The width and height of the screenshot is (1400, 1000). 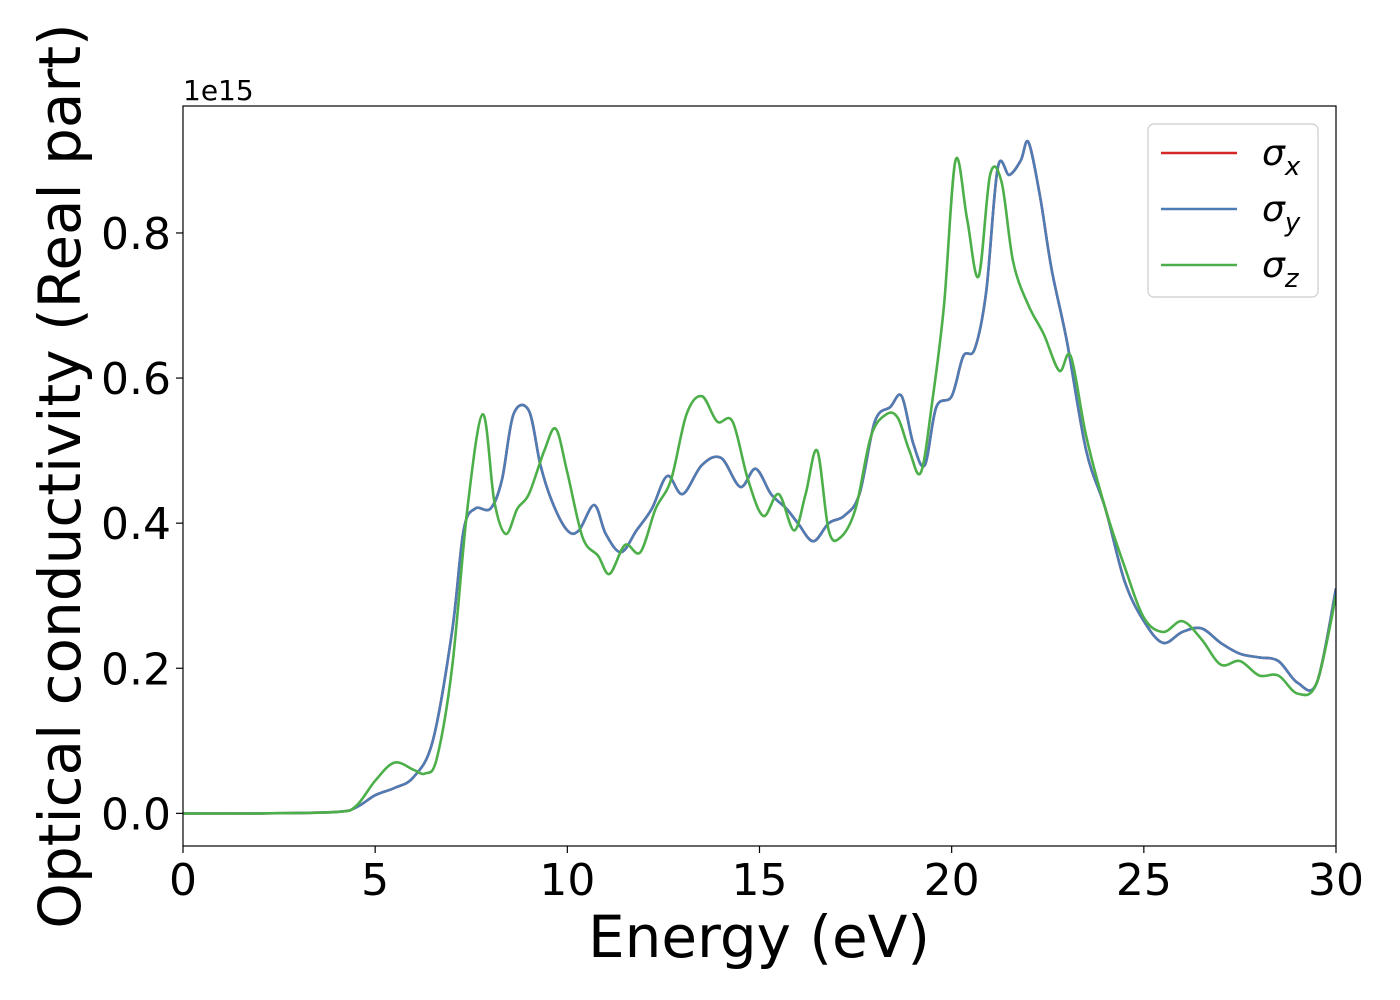 I want to click on y-tick-label: 0.6, so click(x=136, y=379).